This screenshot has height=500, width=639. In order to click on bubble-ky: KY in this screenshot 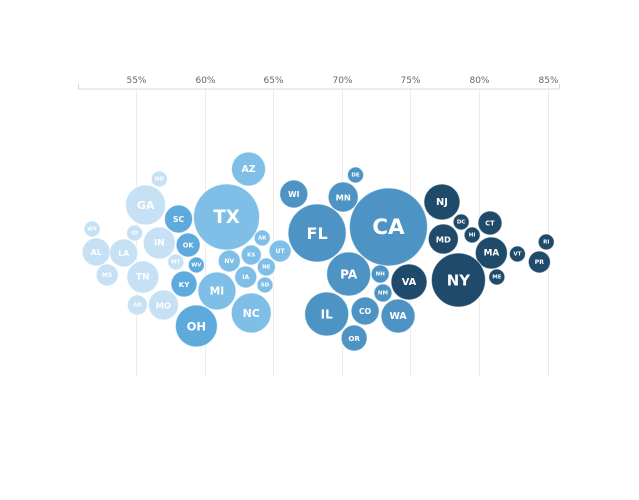, I will do `click(184, 284)`.